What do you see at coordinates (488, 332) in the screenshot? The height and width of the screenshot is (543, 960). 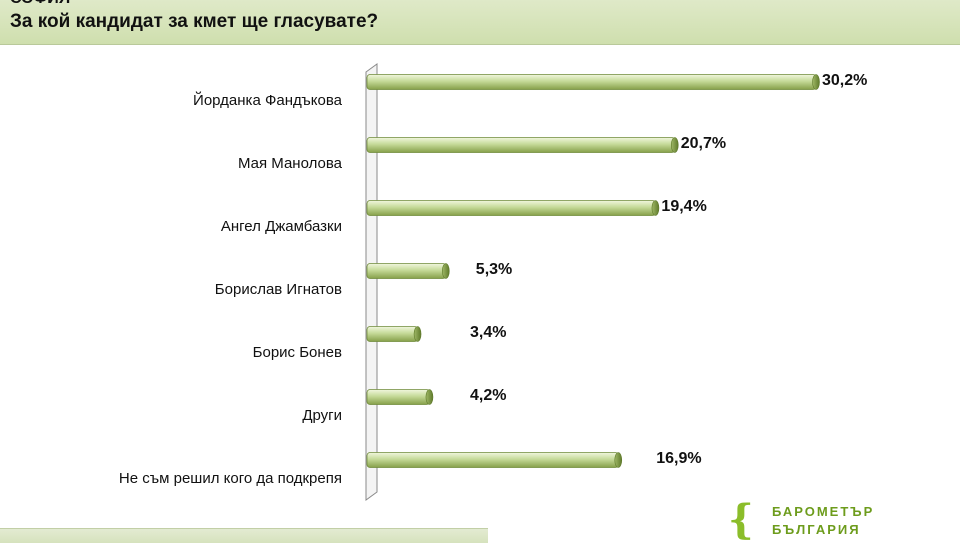 I see `value-label: 3,4%` at bounding box center [488, 332].